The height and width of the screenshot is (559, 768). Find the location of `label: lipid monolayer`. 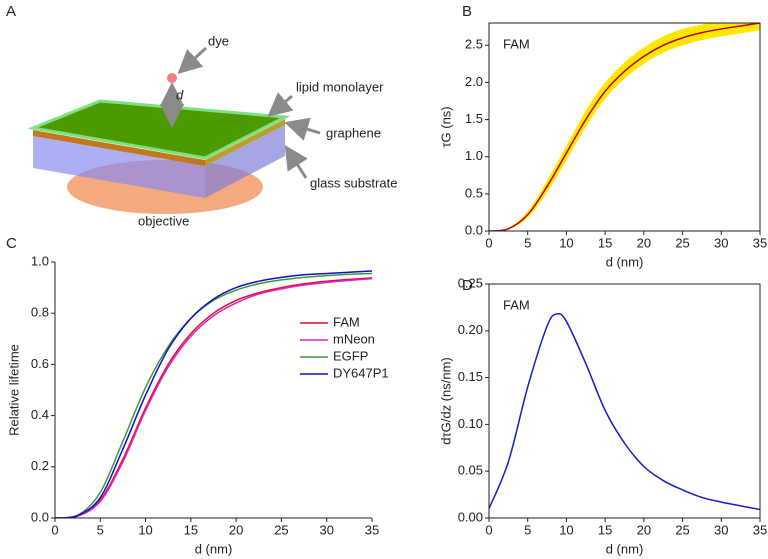

label: lipid monolayer is located at coordinates (340, 86).